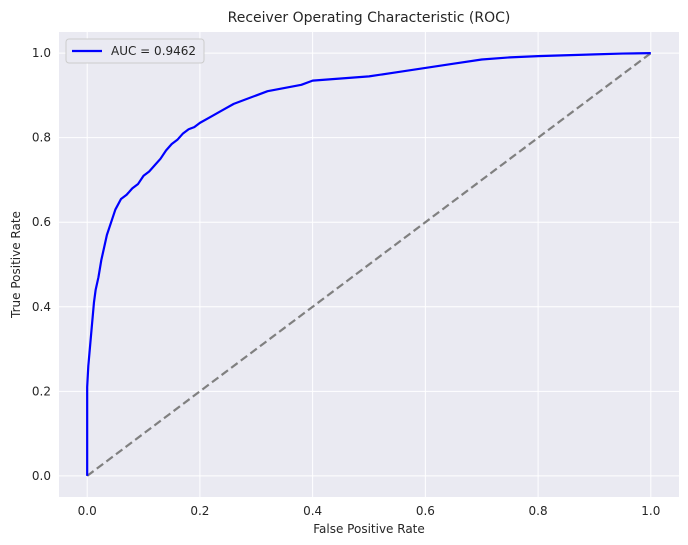 The width and height of the screenshot is (688, 545). What do you see at coordinates (41, 138) in the screenshot?
I see `y-tick-label: 0.8` at bounding box center [41, 138].